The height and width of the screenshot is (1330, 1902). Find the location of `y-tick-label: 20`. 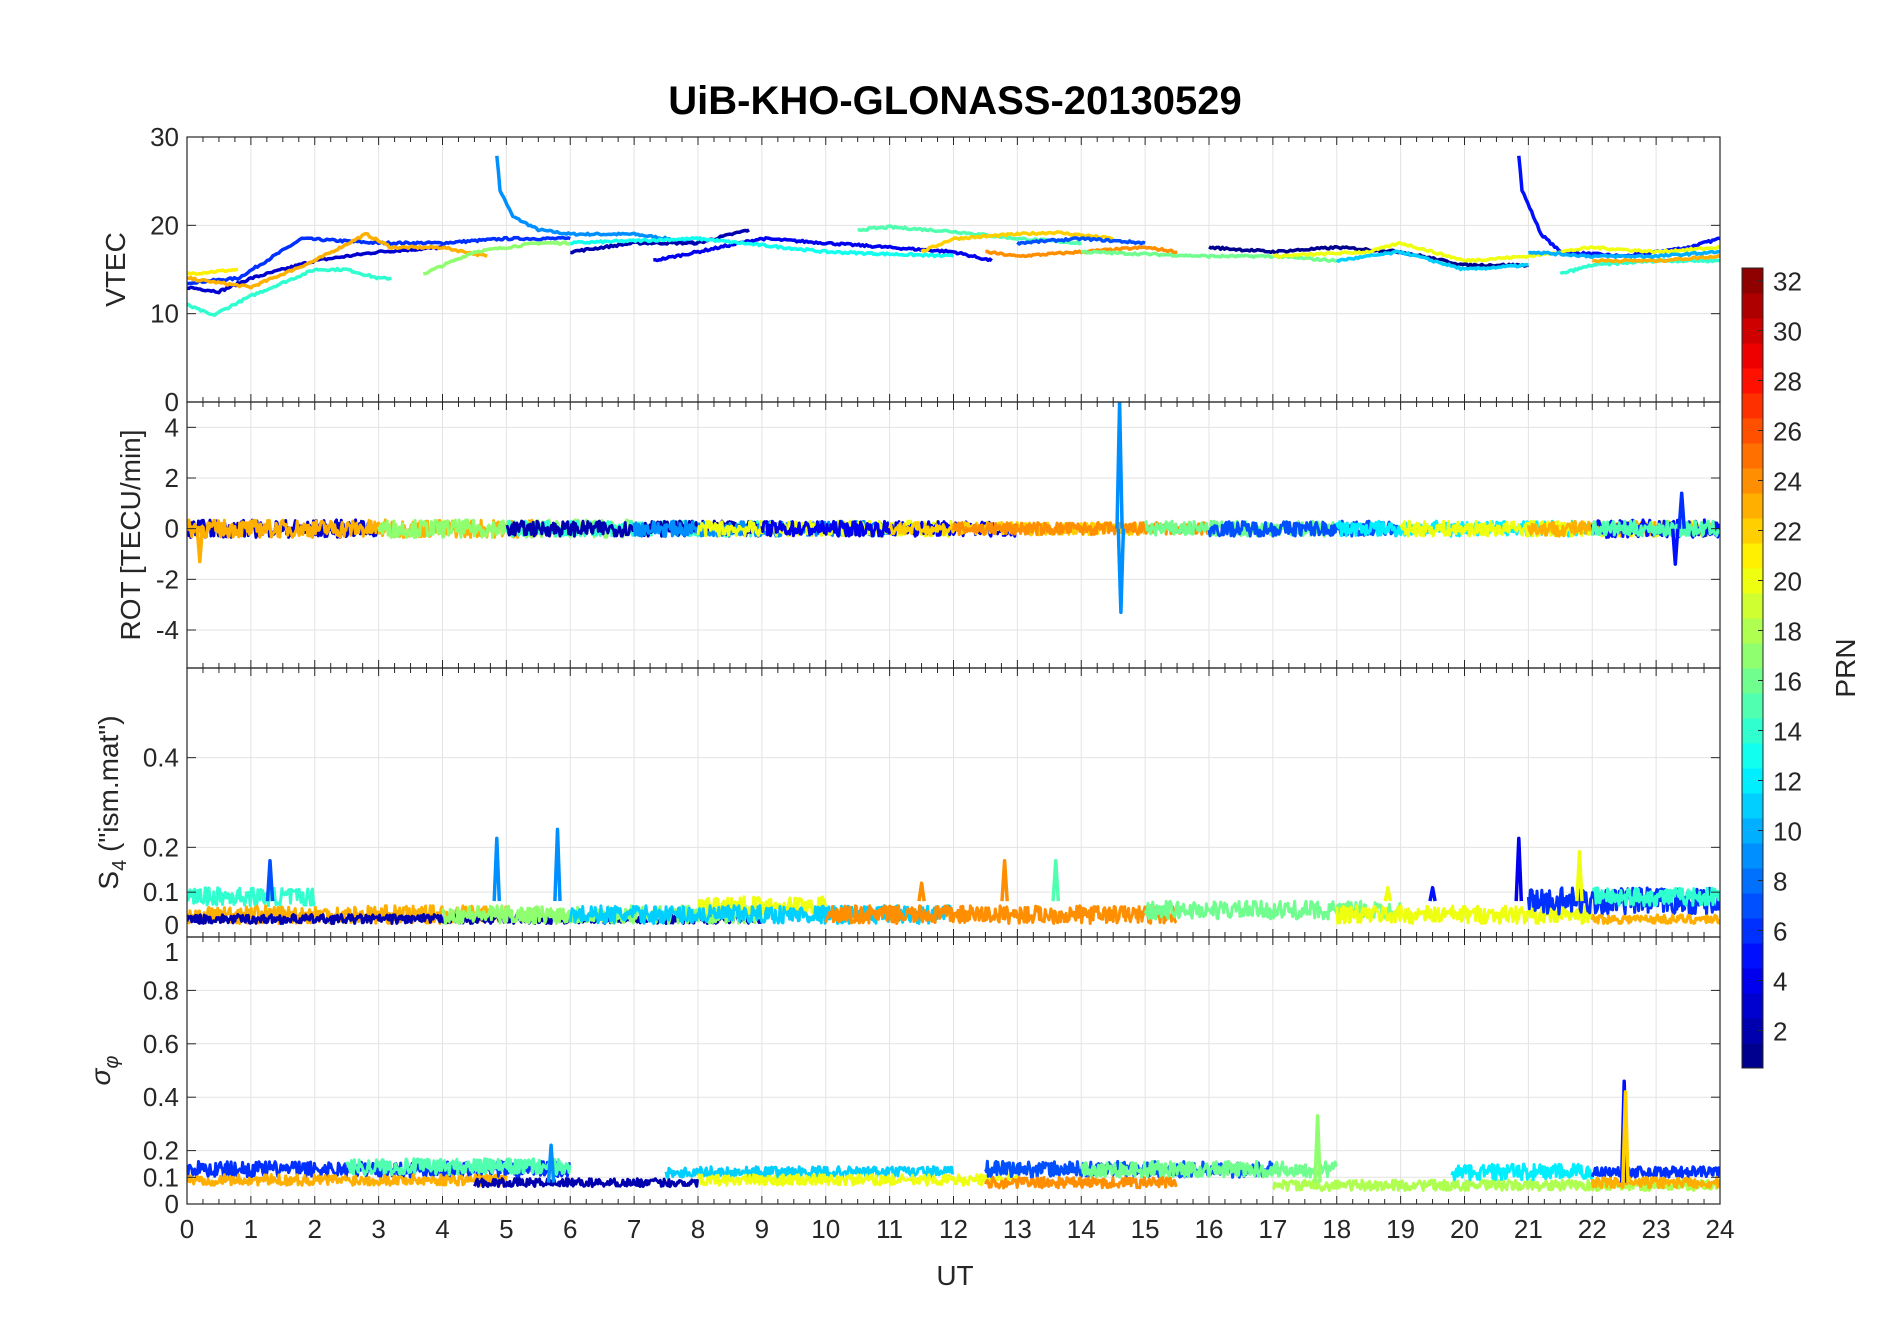

y-tick-label: 20 is located at coordinates (164, 225).